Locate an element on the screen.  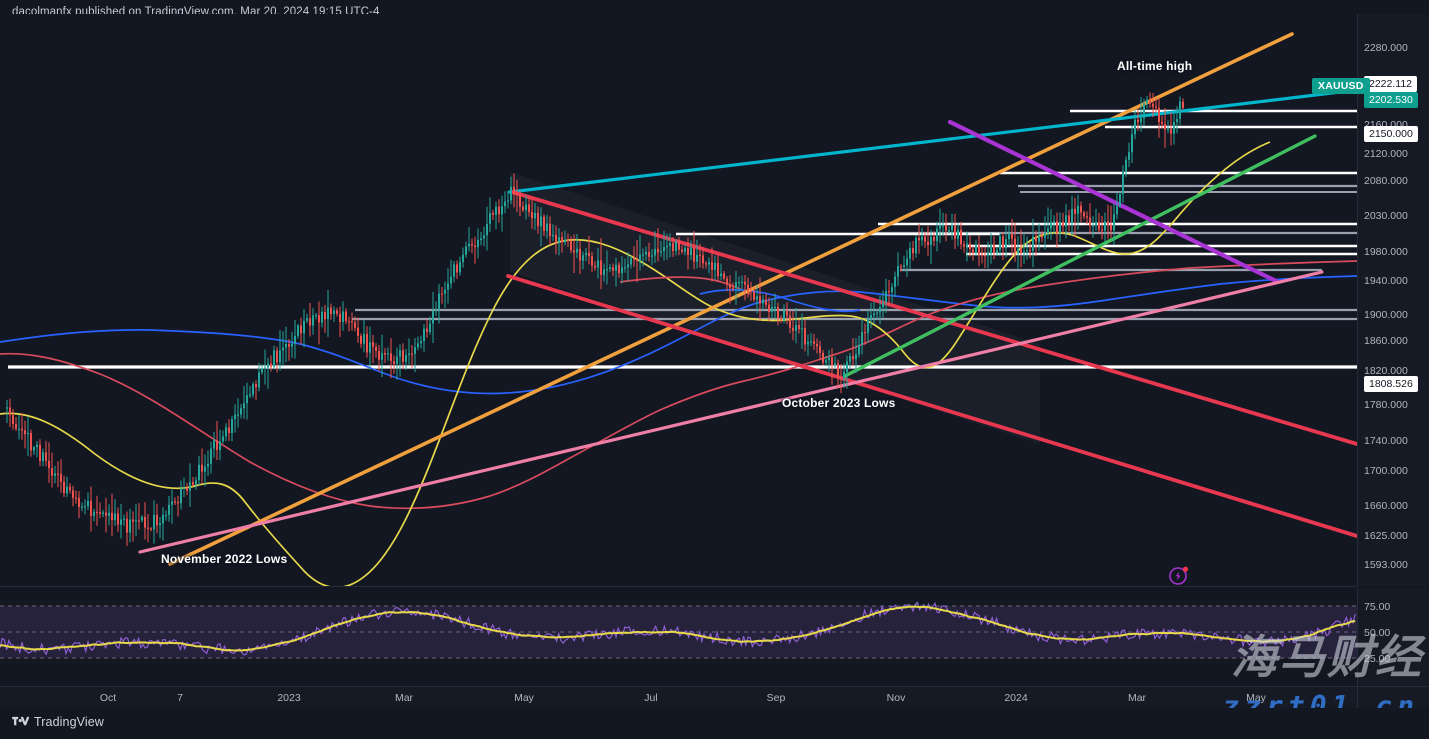
price-tick: 1780.000 is located at coordinates (1386, 405).